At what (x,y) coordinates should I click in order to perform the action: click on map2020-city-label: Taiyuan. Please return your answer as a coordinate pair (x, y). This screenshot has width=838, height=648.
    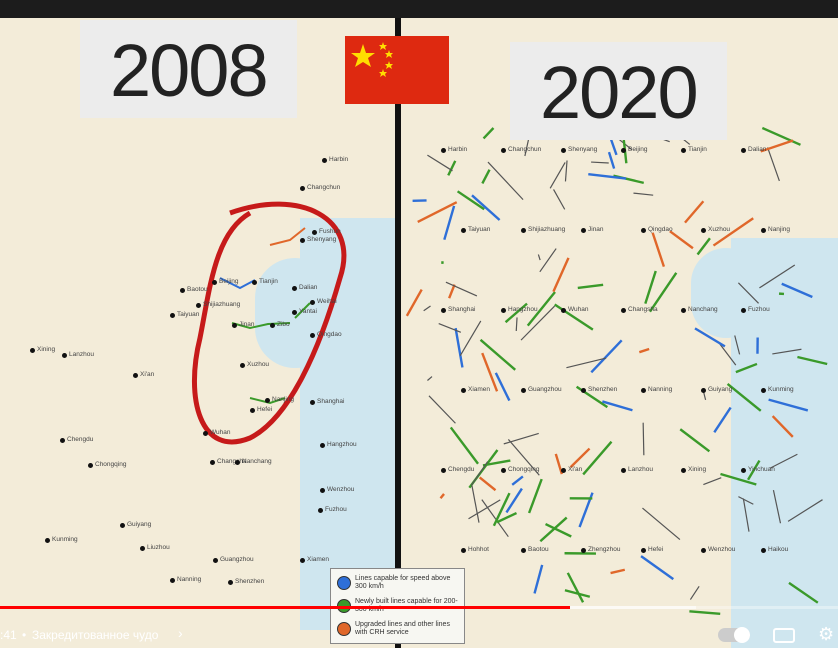
    Looking at the image, I should click on (479, 229).